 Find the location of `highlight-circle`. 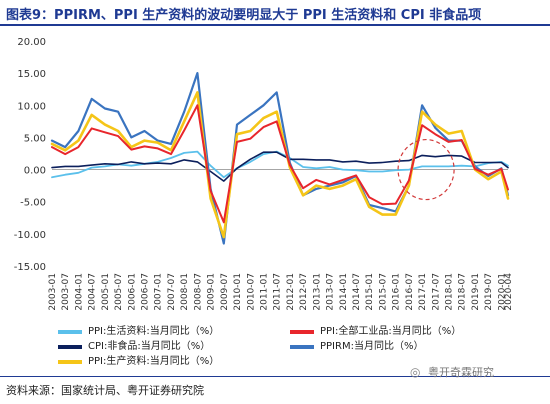

highlight-circle is located at coordinates (426, 169).